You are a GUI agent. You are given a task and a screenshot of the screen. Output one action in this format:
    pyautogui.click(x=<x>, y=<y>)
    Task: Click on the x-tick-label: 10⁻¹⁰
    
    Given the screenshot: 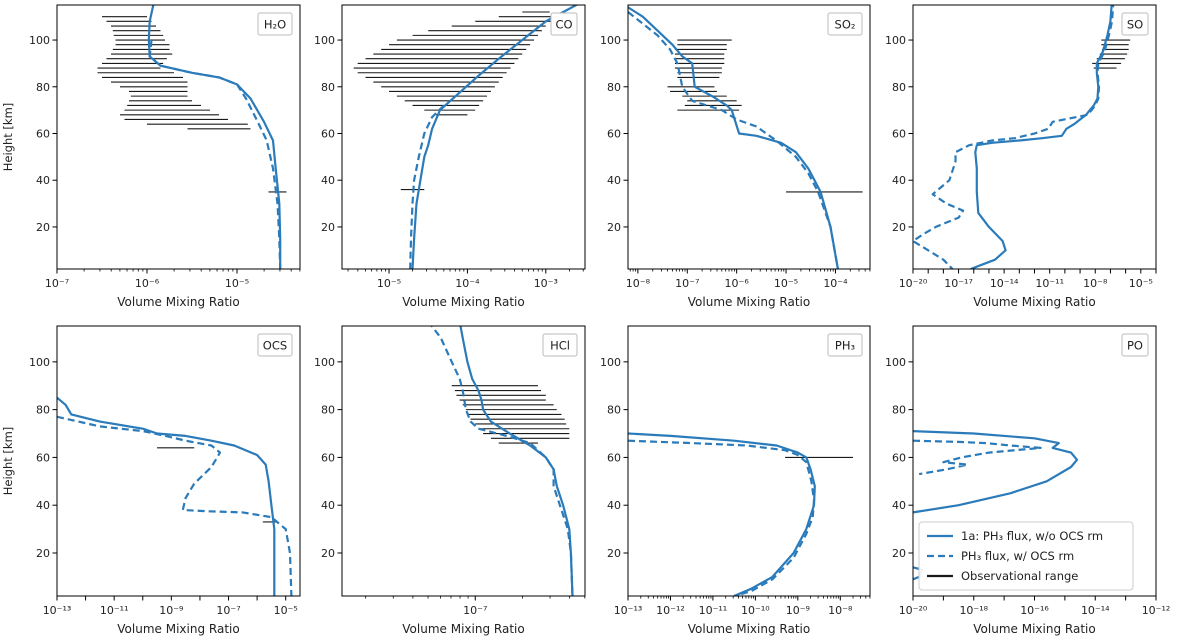 What is the action you would take?
    pyautogui.click(x=755, y=610)
    